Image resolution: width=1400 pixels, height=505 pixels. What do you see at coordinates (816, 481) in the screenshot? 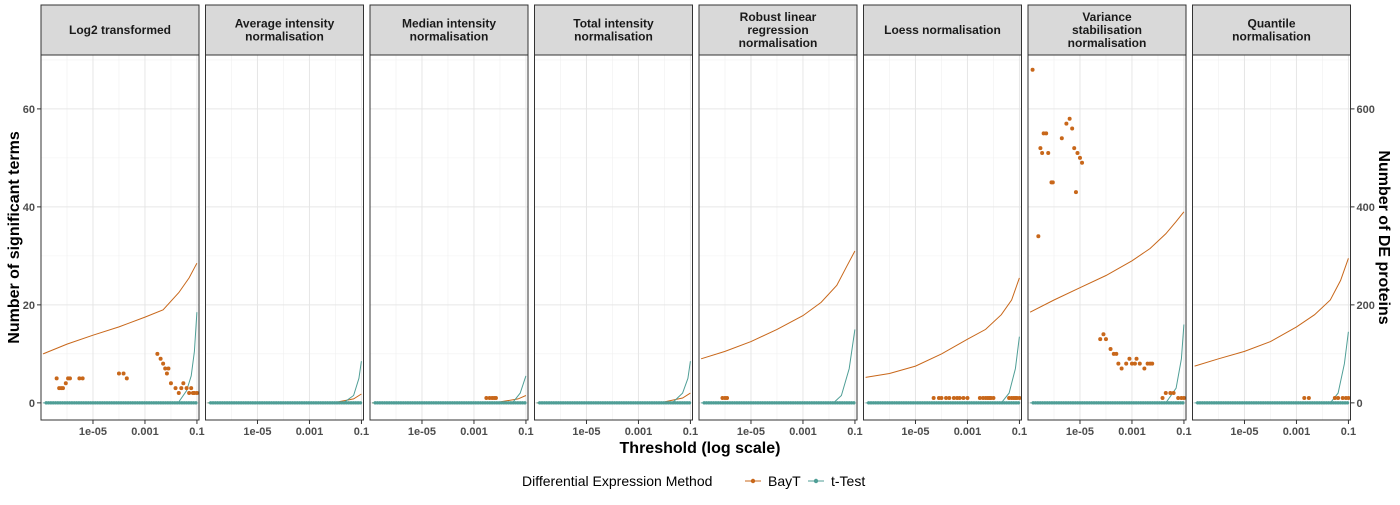
I see `legend-key-point` at bounding box center [816, 481].